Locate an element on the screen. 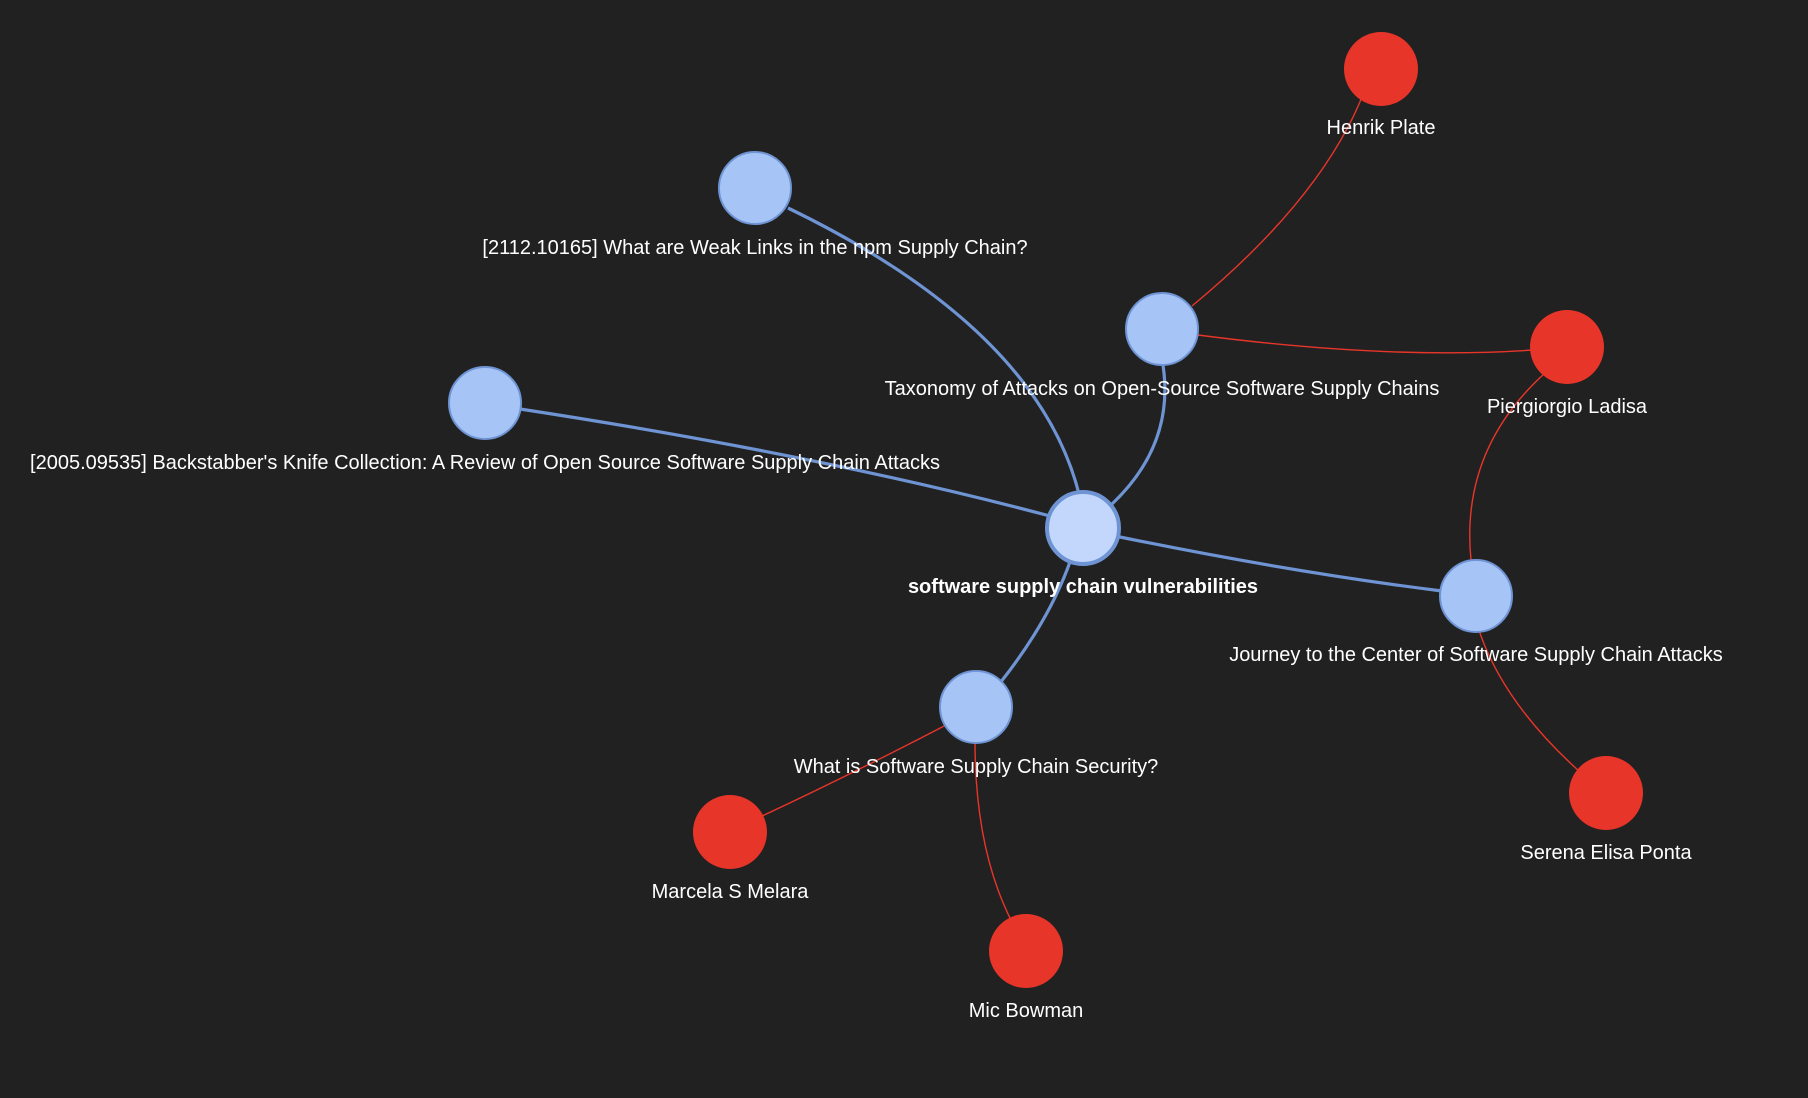 The height and width of the screenshot is (1098, 1808). author-node-a4 is located at coordinates (730, 832).